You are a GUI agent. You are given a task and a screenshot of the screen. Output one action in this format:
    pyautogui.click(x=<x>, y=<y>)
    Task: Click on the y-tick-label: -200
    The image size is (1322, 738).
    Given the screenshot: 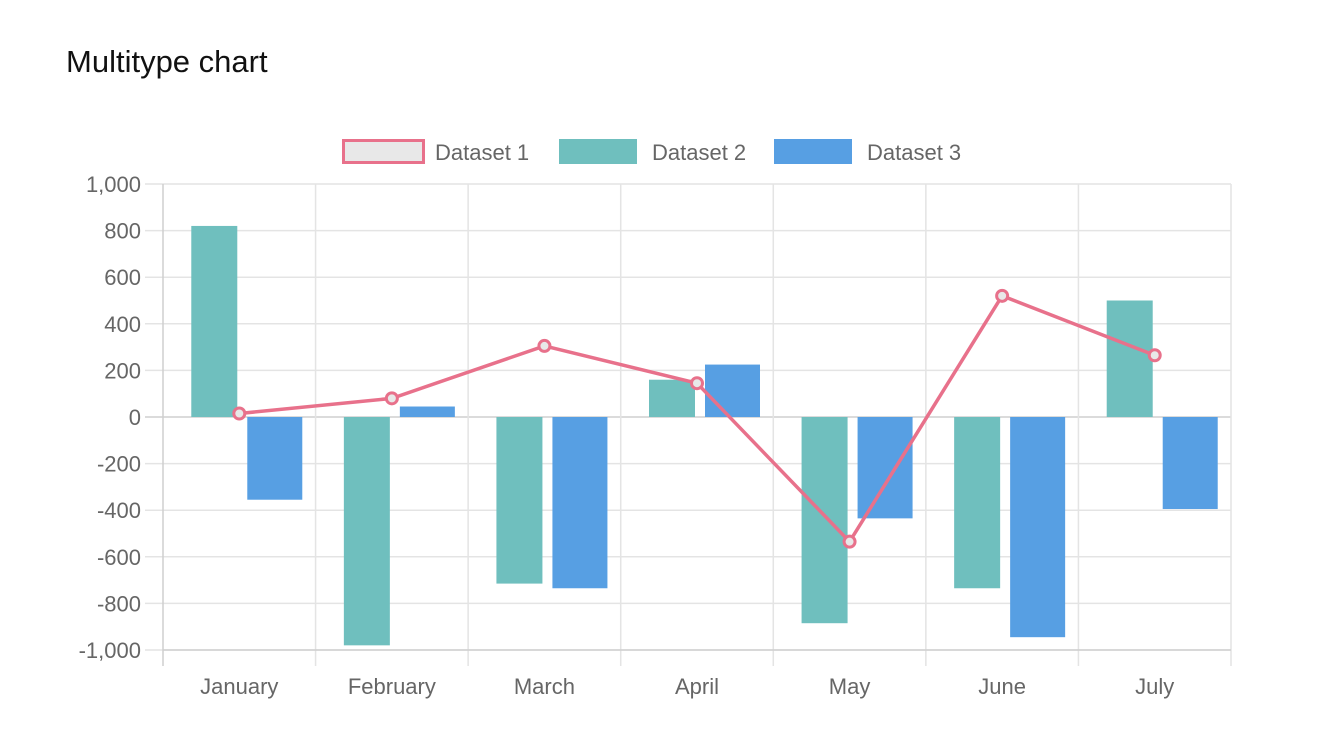 What is the action you would take?
    pyautogui.click(x=119, y=464)
    